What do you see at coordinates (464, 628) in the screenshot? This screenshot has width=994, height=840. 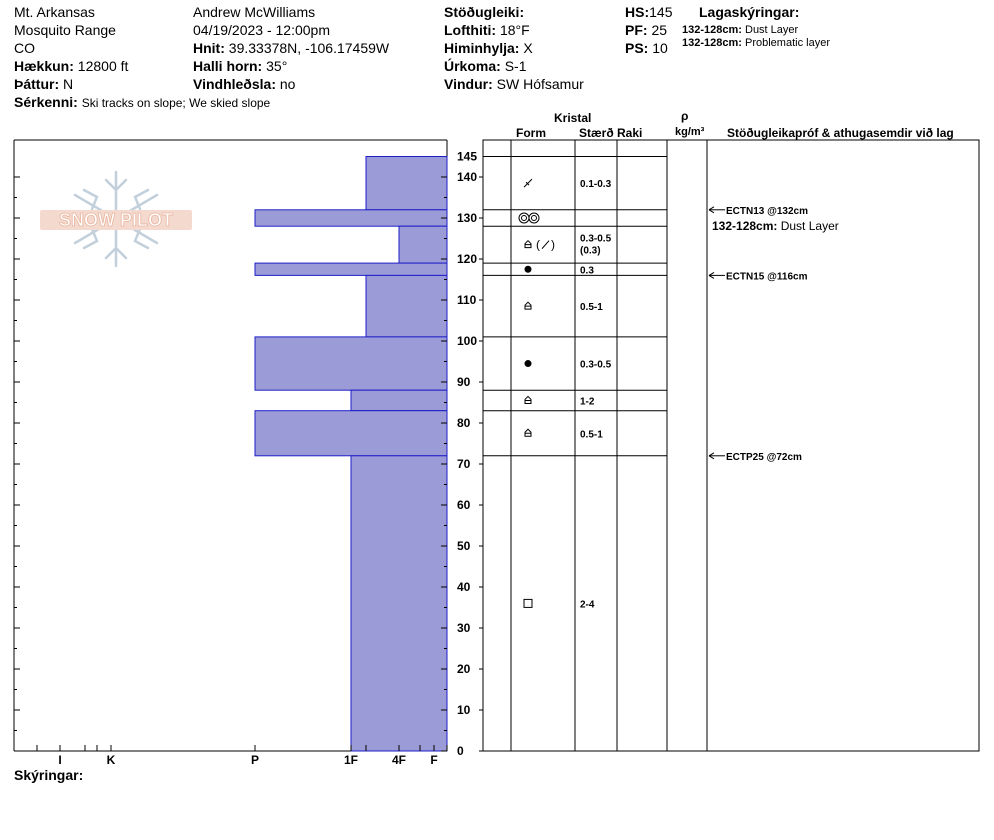 I see `depth-tick-label: 30` at bounding box center [464, 628].